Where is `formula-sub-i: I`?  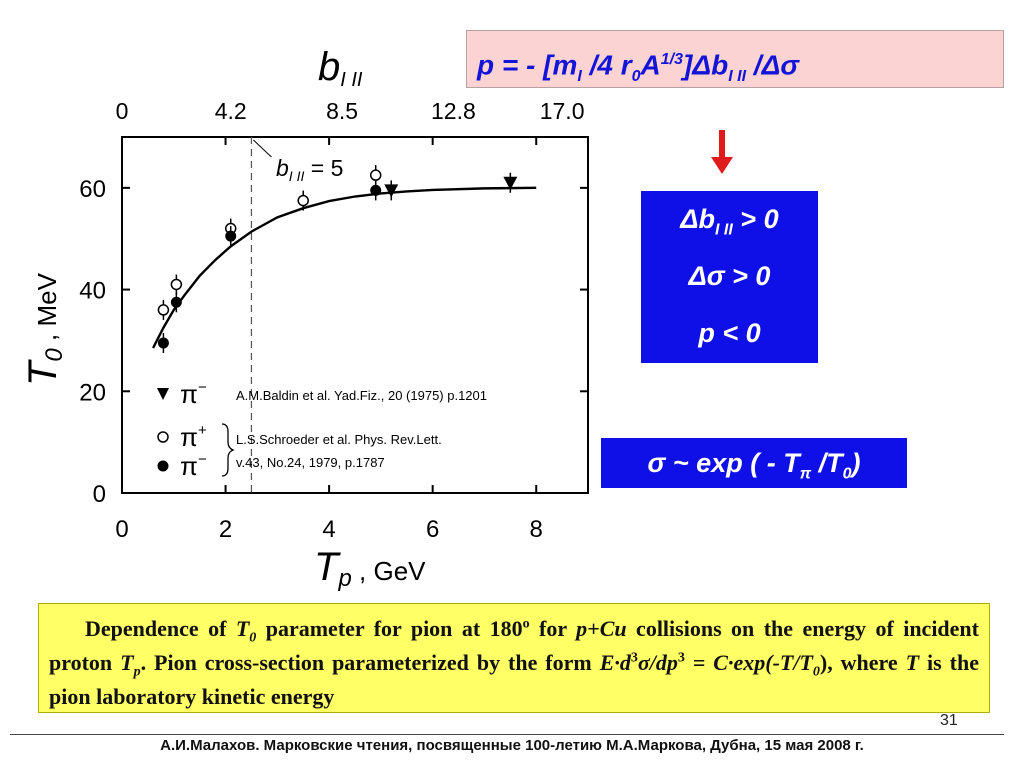 formula-sub-i: I is located at coordinates (579, 76).